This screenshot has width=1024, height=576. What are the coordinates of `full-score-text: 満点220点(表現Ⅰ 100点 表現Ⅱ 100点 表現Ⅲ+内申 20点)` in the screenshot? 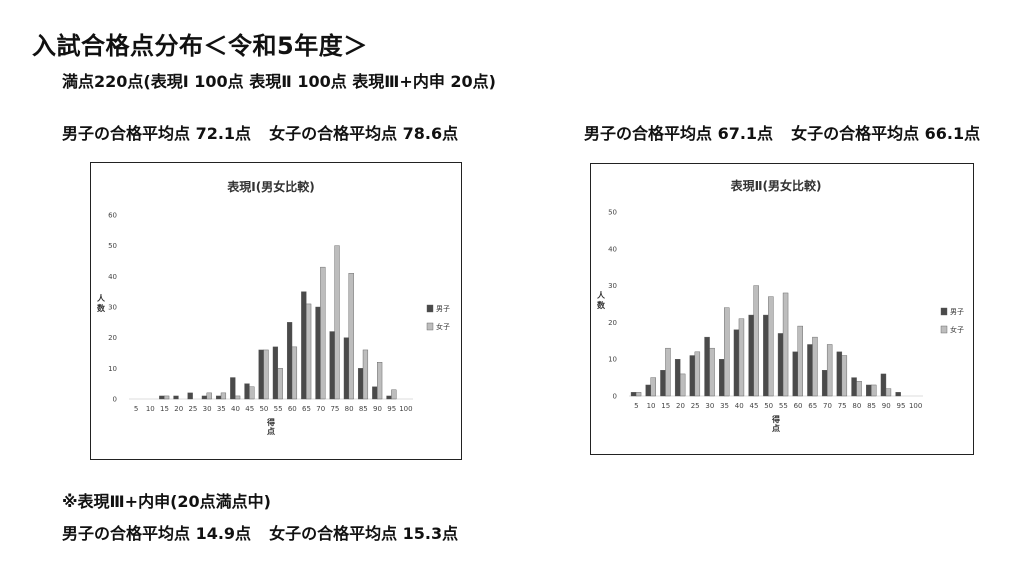 It's located at (279, 81).